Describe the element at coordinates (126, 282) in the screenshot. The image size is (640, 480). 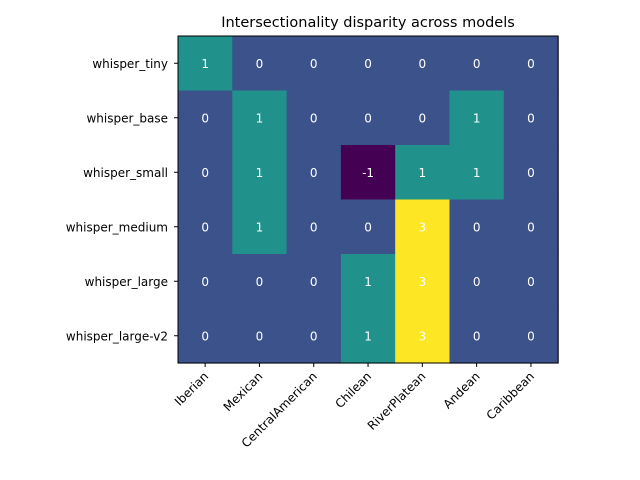
I see `y-tick-label: whisper_large` at that location.